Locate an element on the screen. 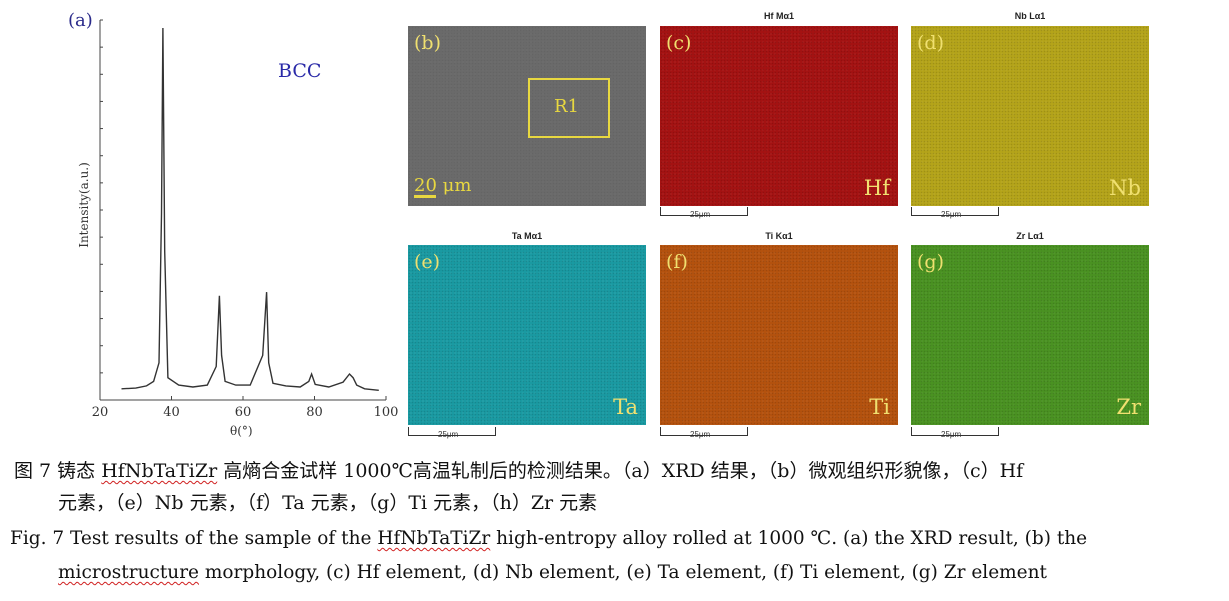 The image size is (1229, 601). ta-map-texture is located at coordinates (527, 335).